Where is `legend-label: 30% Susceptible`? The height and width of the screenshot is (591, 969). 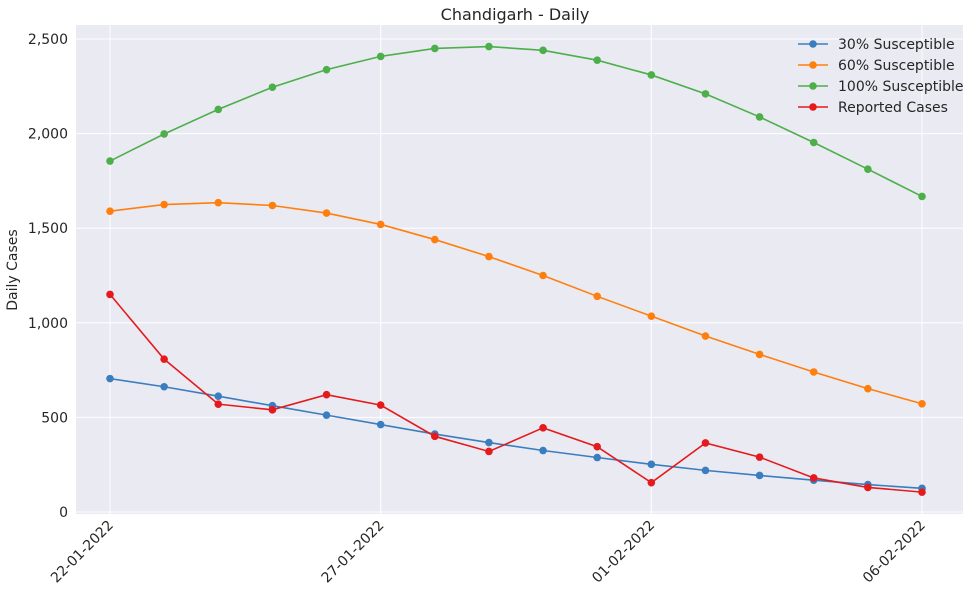 legend-label: 30% Susceptible is located at coordinates (896, 45).